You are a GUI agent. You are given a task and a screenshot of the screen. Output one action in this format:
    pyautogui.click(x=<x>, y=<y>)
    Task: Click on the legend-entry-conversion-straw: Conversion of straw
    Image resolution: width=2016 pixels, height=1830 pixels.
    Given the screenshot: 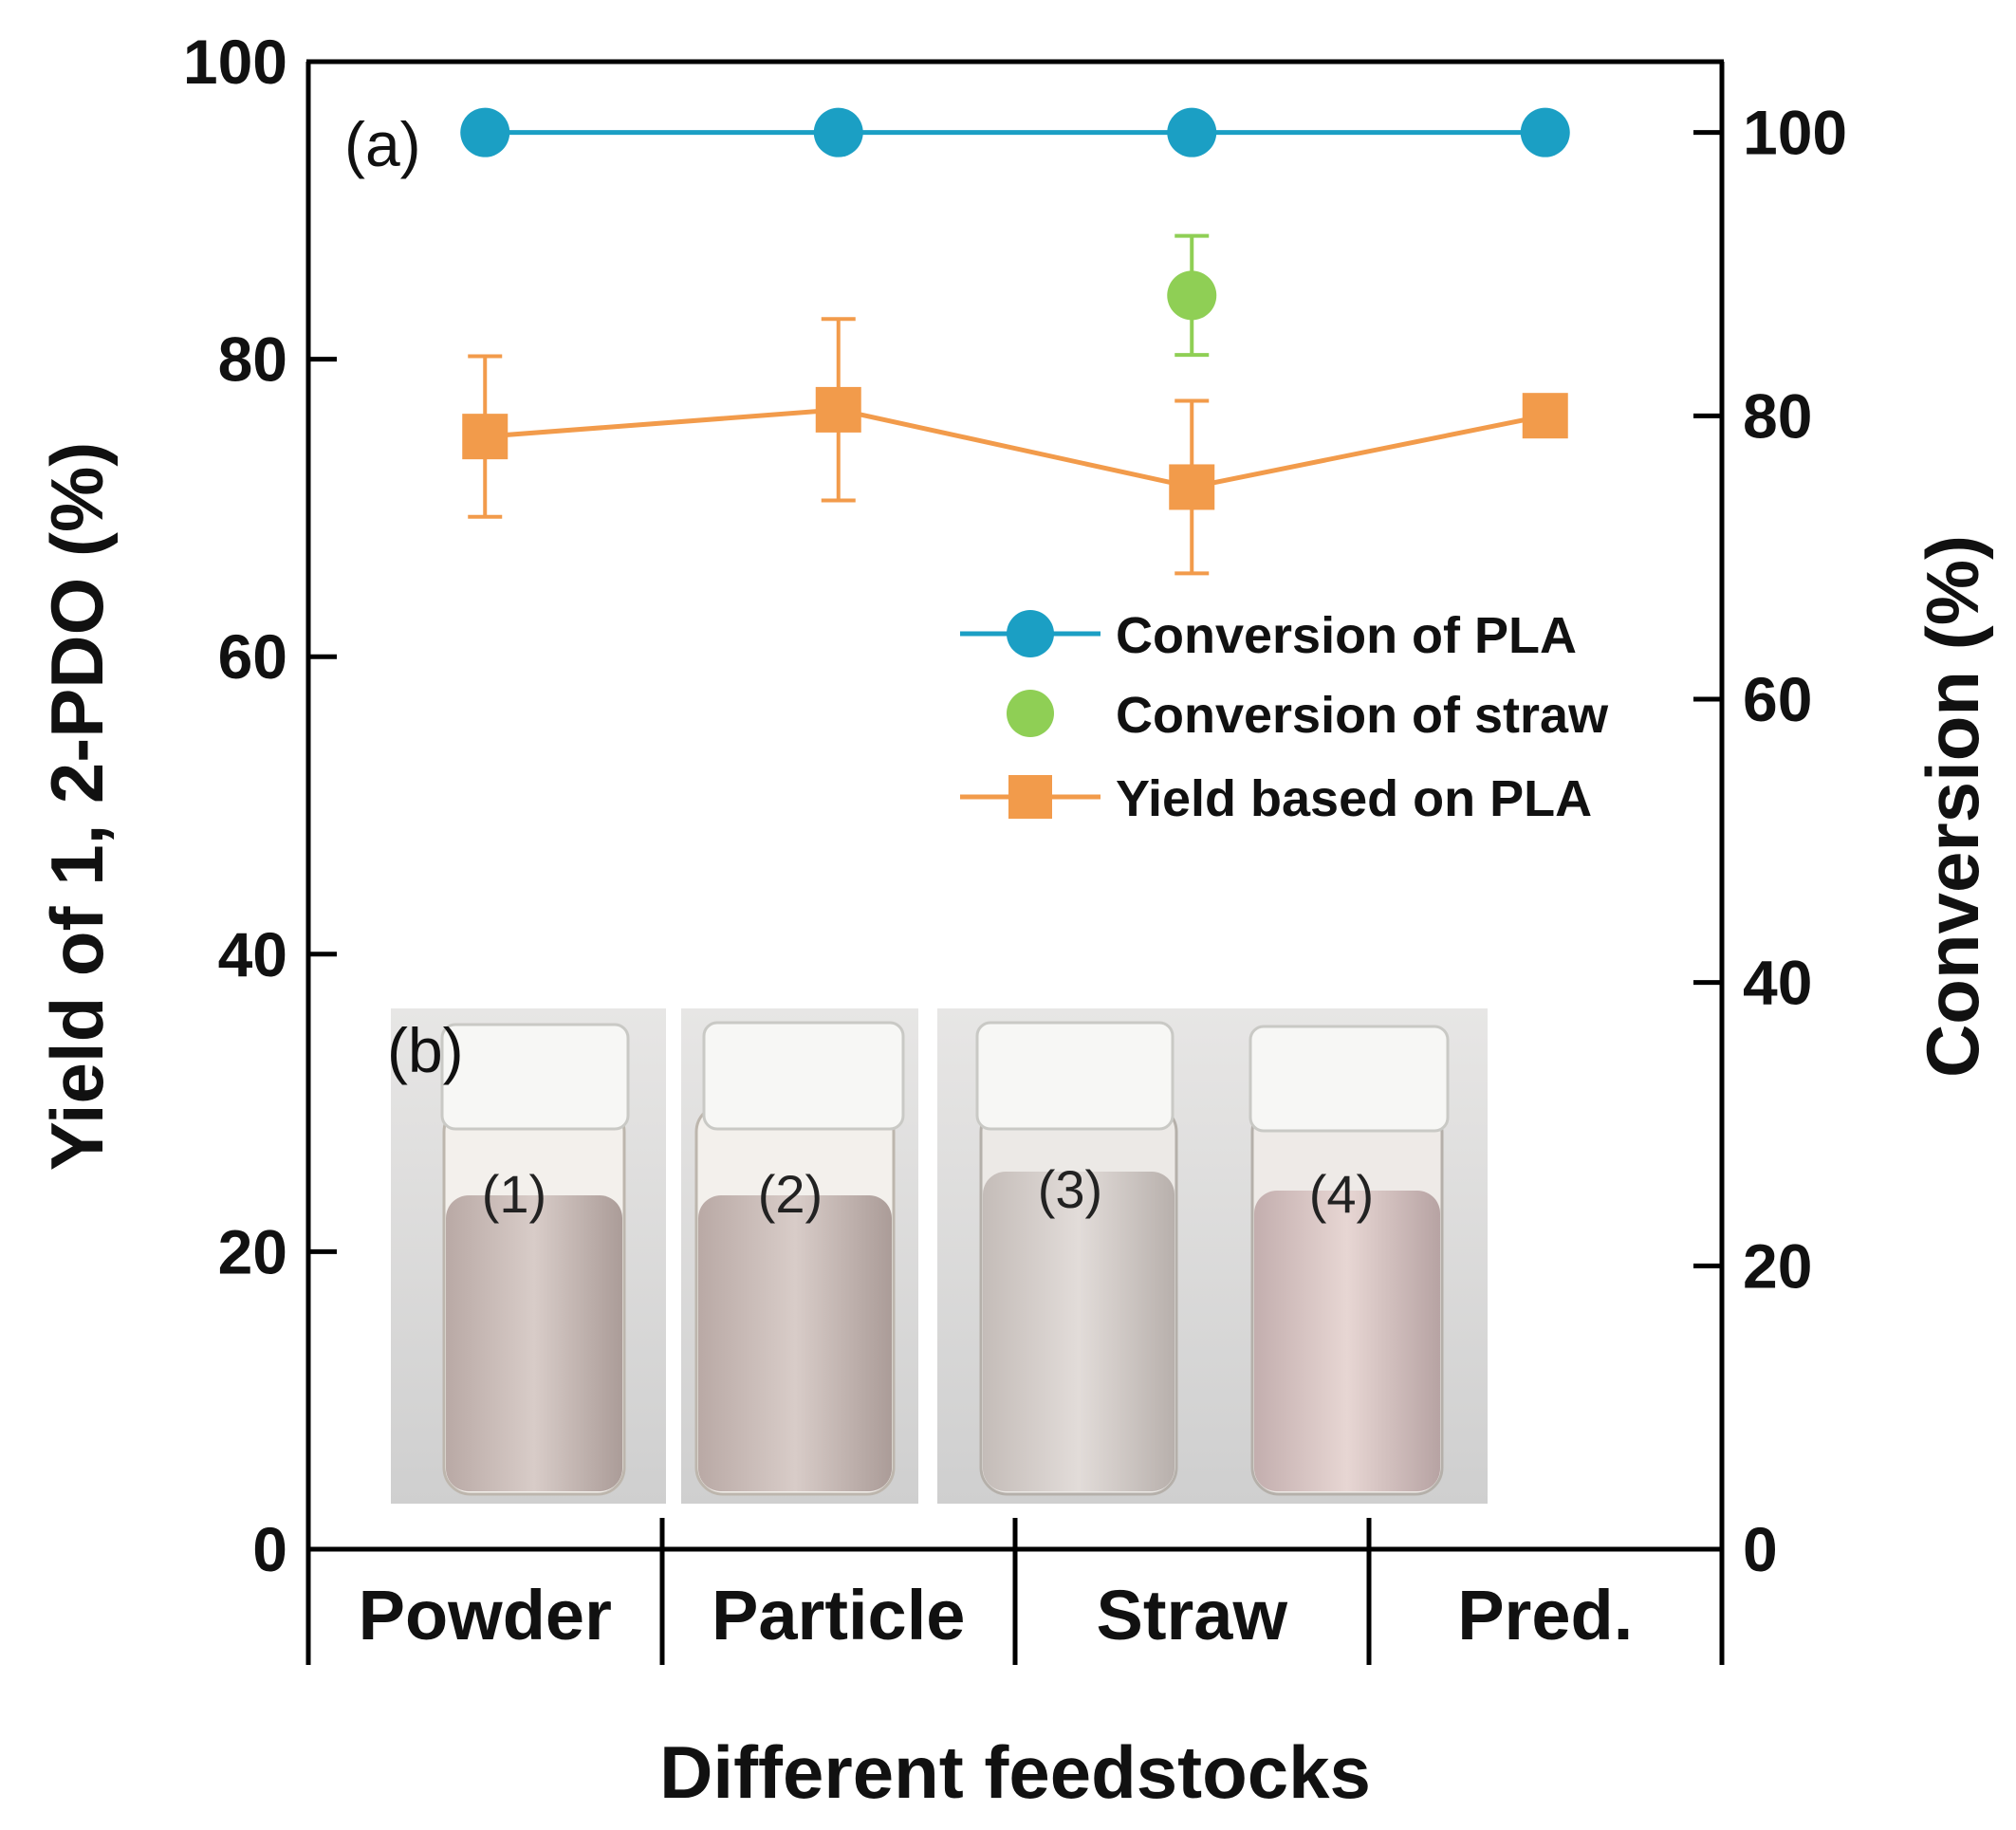 What is the action you would take?
    pyautogui.click(x=1308, y=715)
    